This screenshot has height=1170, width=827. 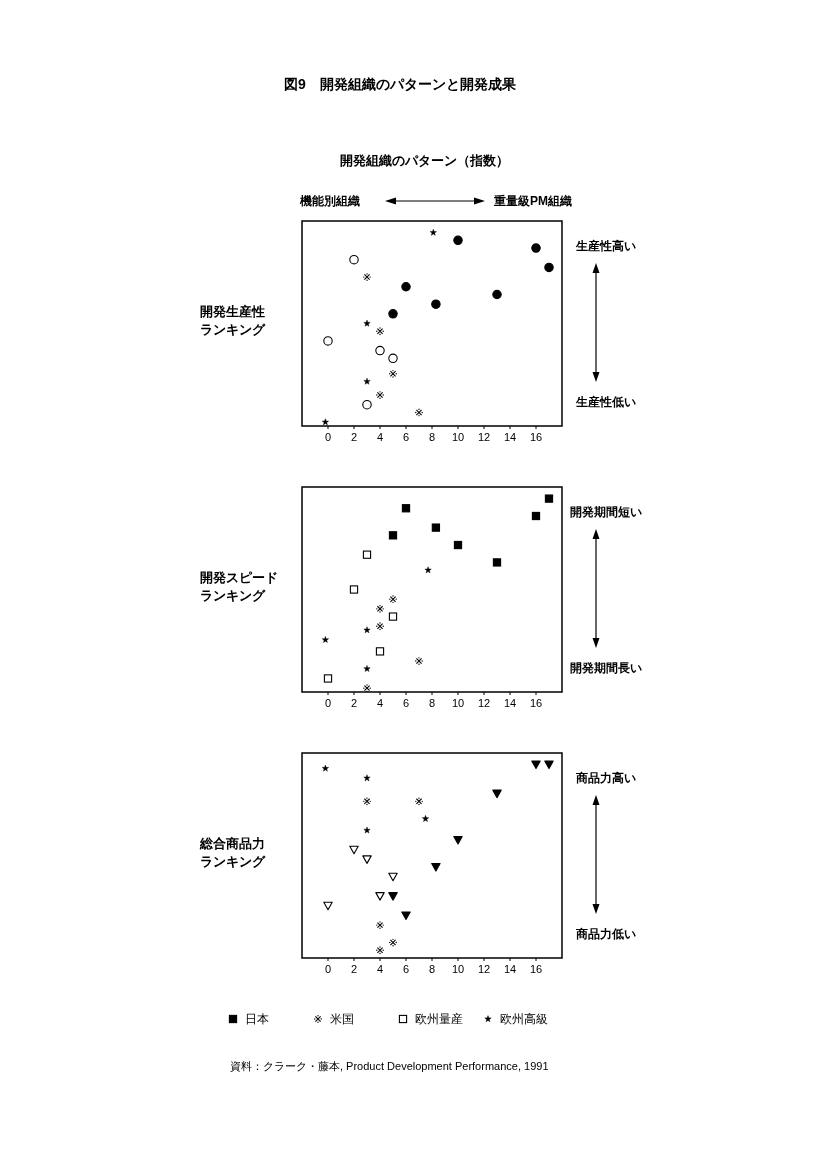 What do you see at coordinates (232, 852) in the screenshot?
I see `y-axis-title: 総合商品力ランキング` at bounding box center [232, 852].